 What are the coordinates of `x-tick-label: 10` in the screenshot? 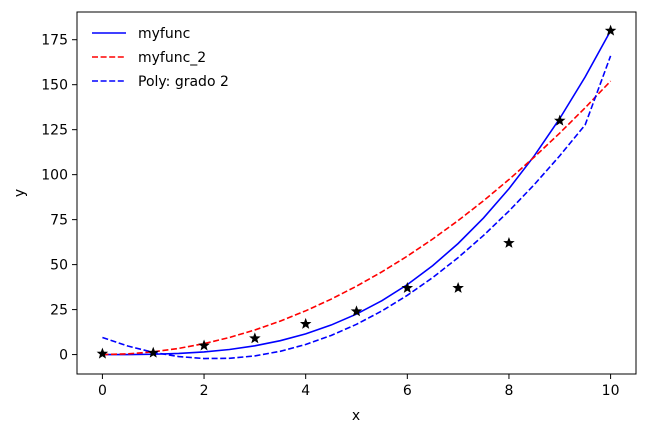 It's located at (611, 391).